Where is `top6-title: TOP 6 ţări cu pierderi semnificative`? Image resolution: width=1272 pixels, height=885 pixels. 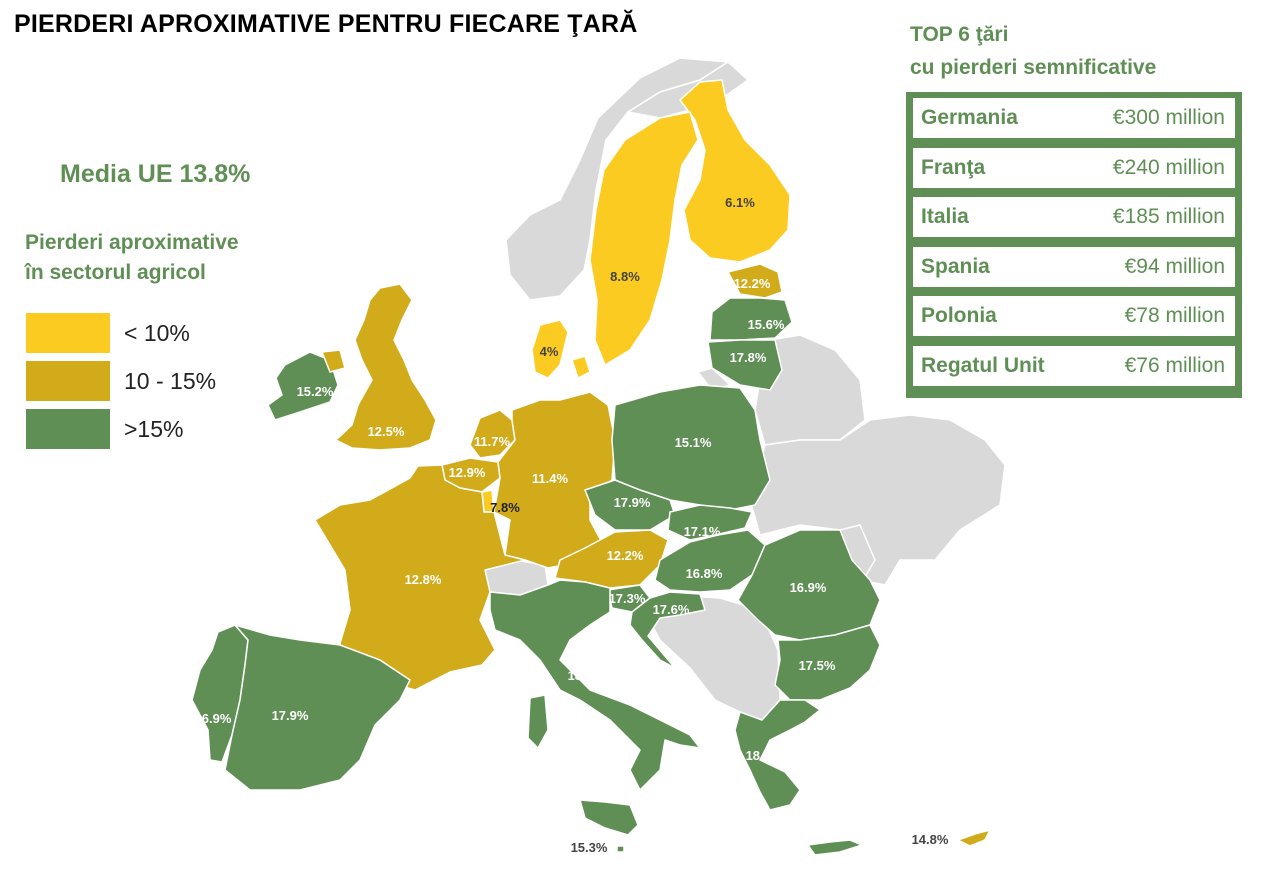
top6-title: TOP 6 ţări cu pierderi semnificative is located at coordinates (1033, 51).